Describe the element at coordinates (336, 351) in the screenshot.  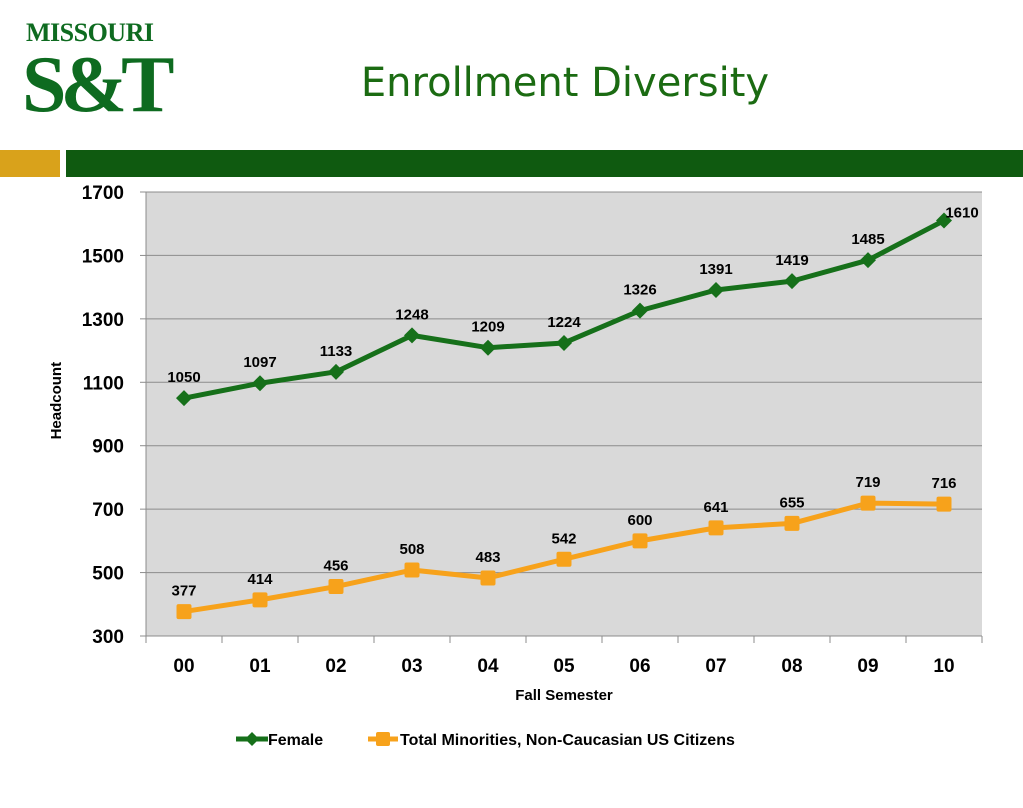
I see `data-label: 1133` at that location.